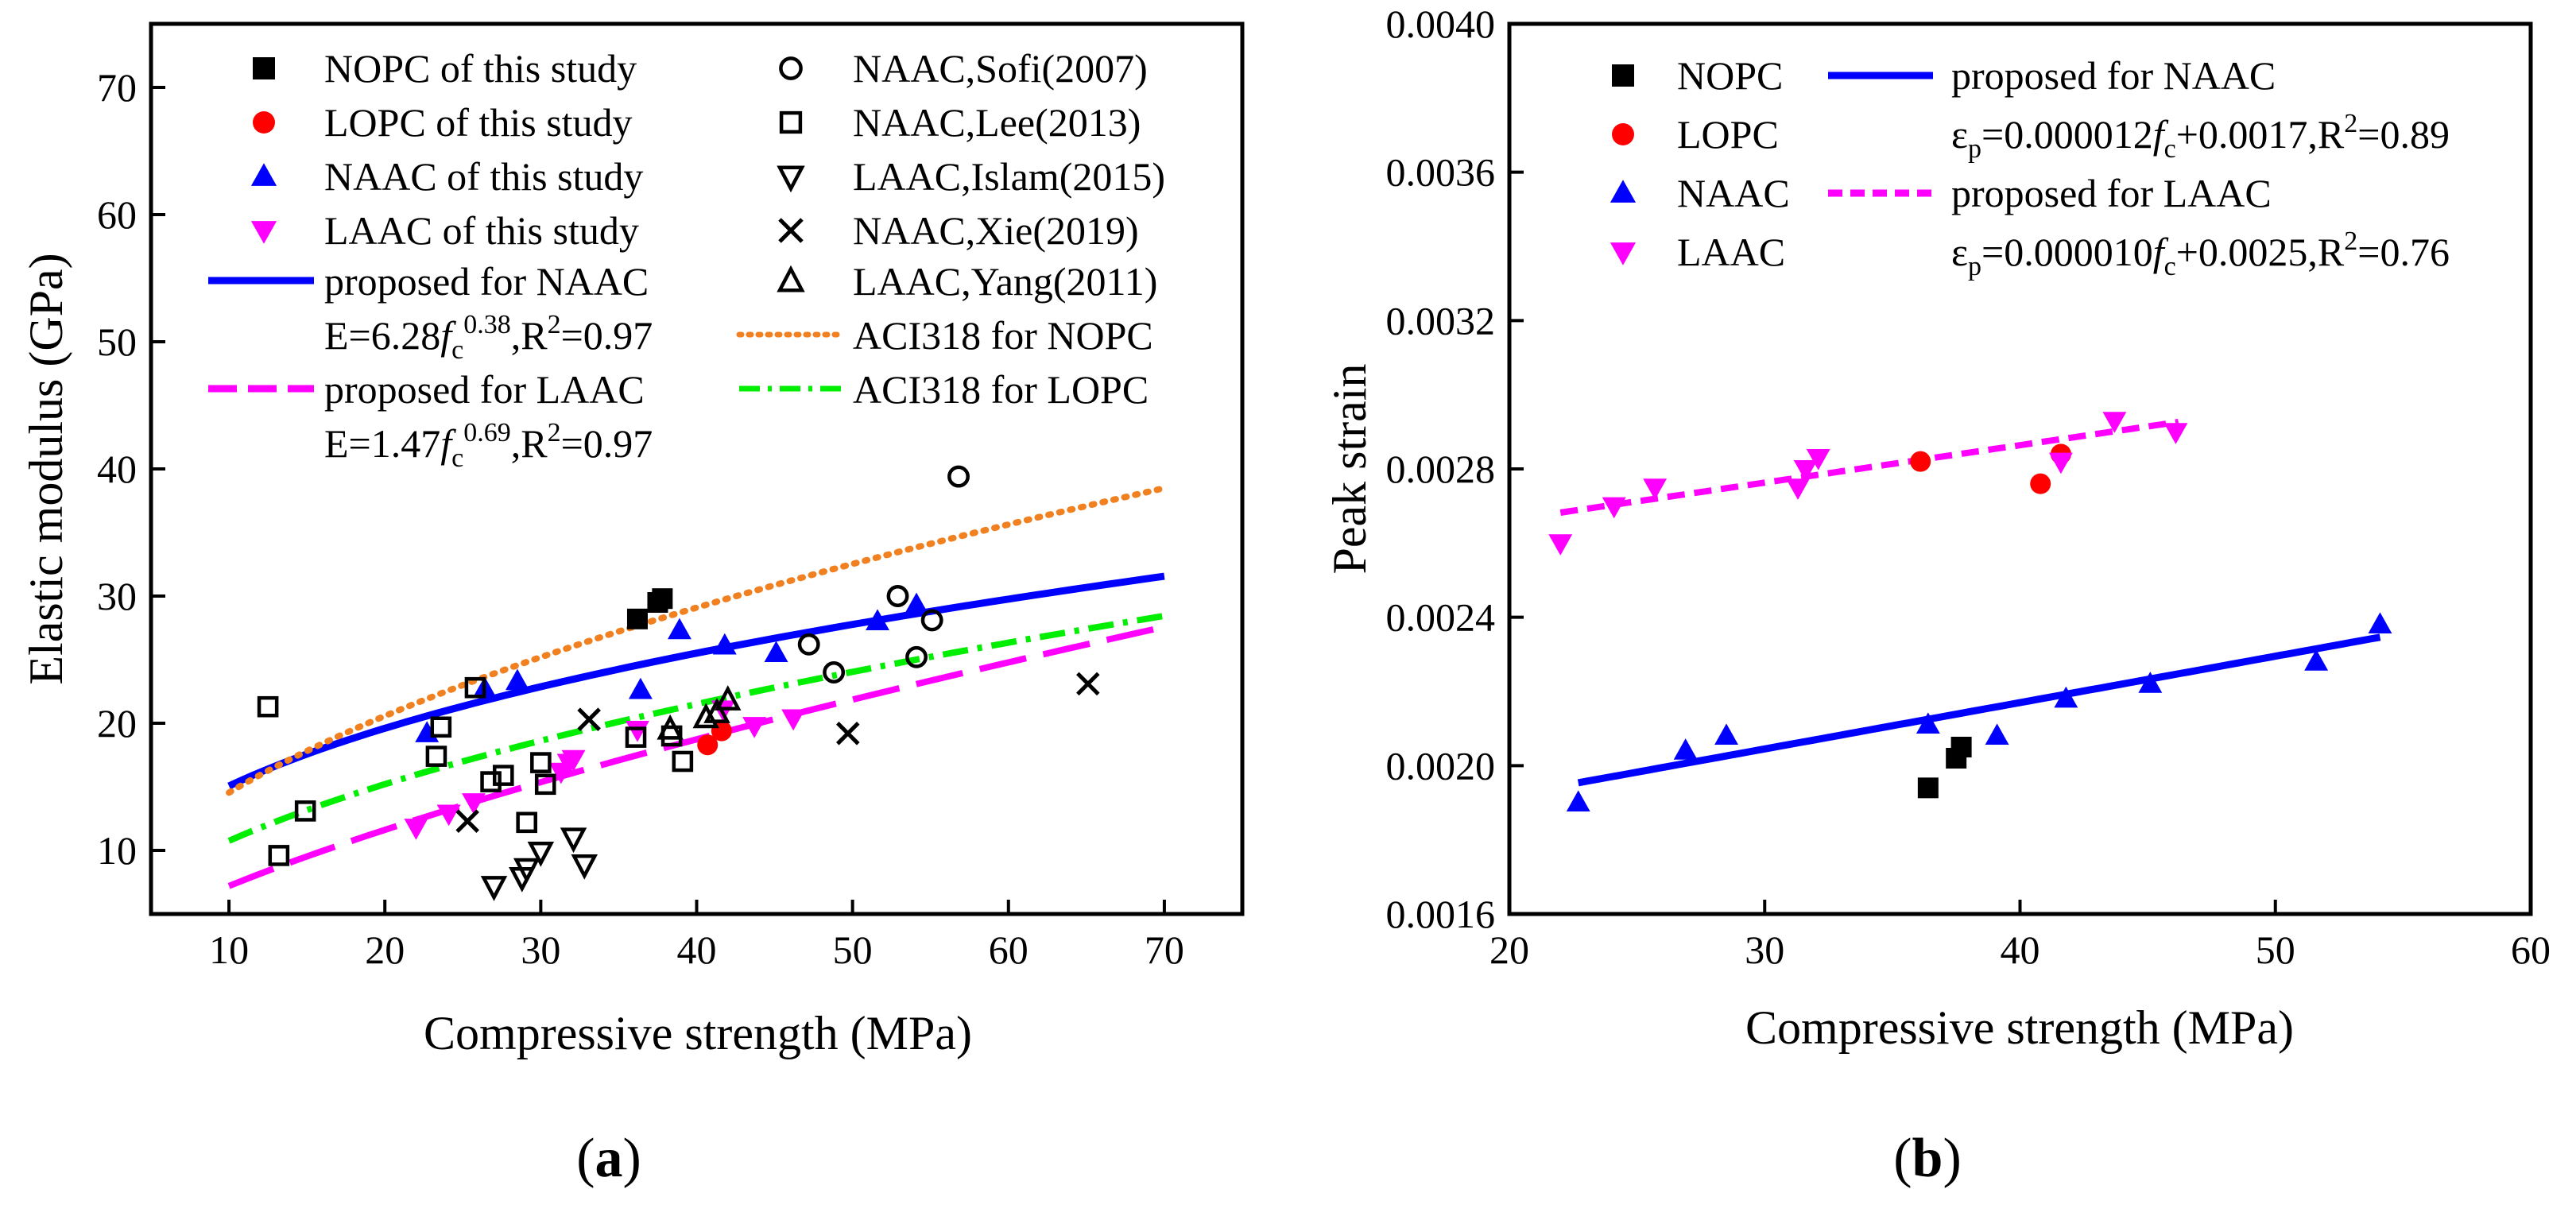 This screenshot has height=1216, width=2576. Describe the element at coordinates (117, 850) in the screenshot. I see `a-y-tick-label: 10` at that location.